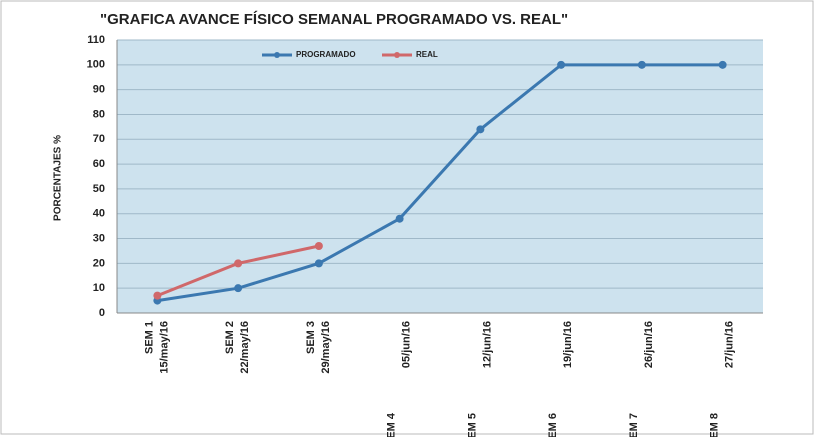 This screenshot has height=437, width=816. I want to click on x-tick-label: 12/jun/16, so click(487, 344).